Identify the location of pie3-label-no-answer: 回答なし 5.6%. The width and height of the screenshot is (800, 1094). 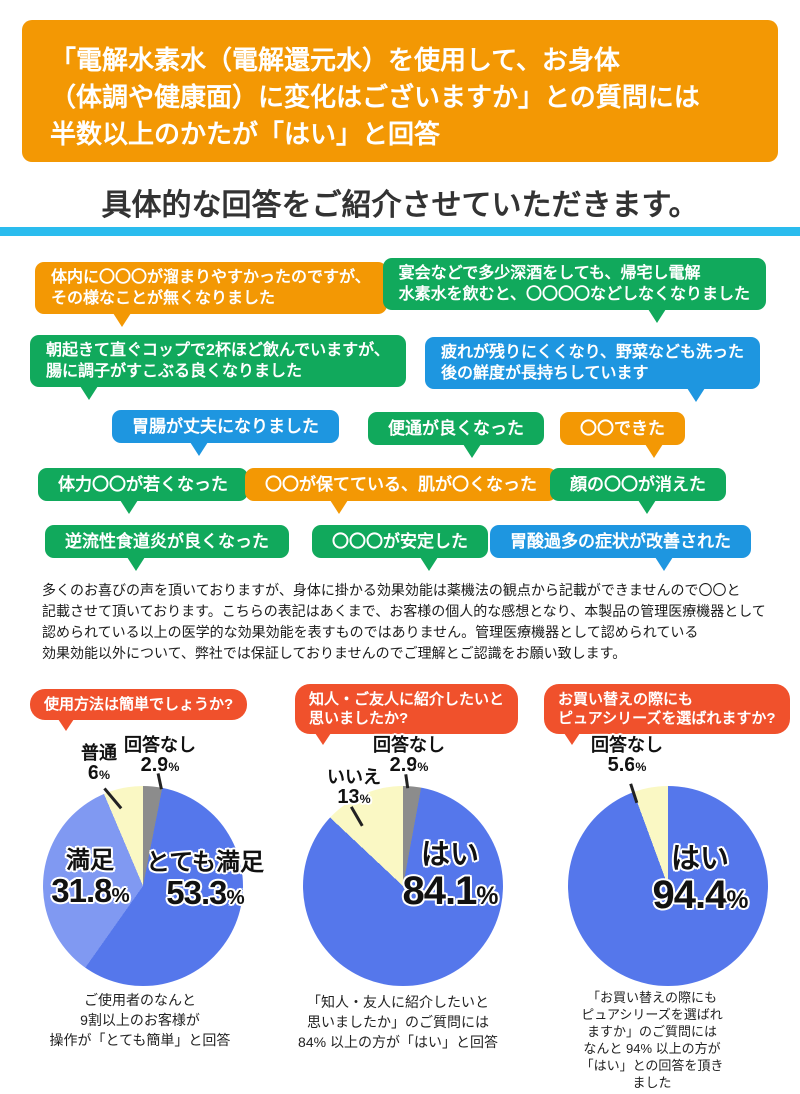
(627, 757).